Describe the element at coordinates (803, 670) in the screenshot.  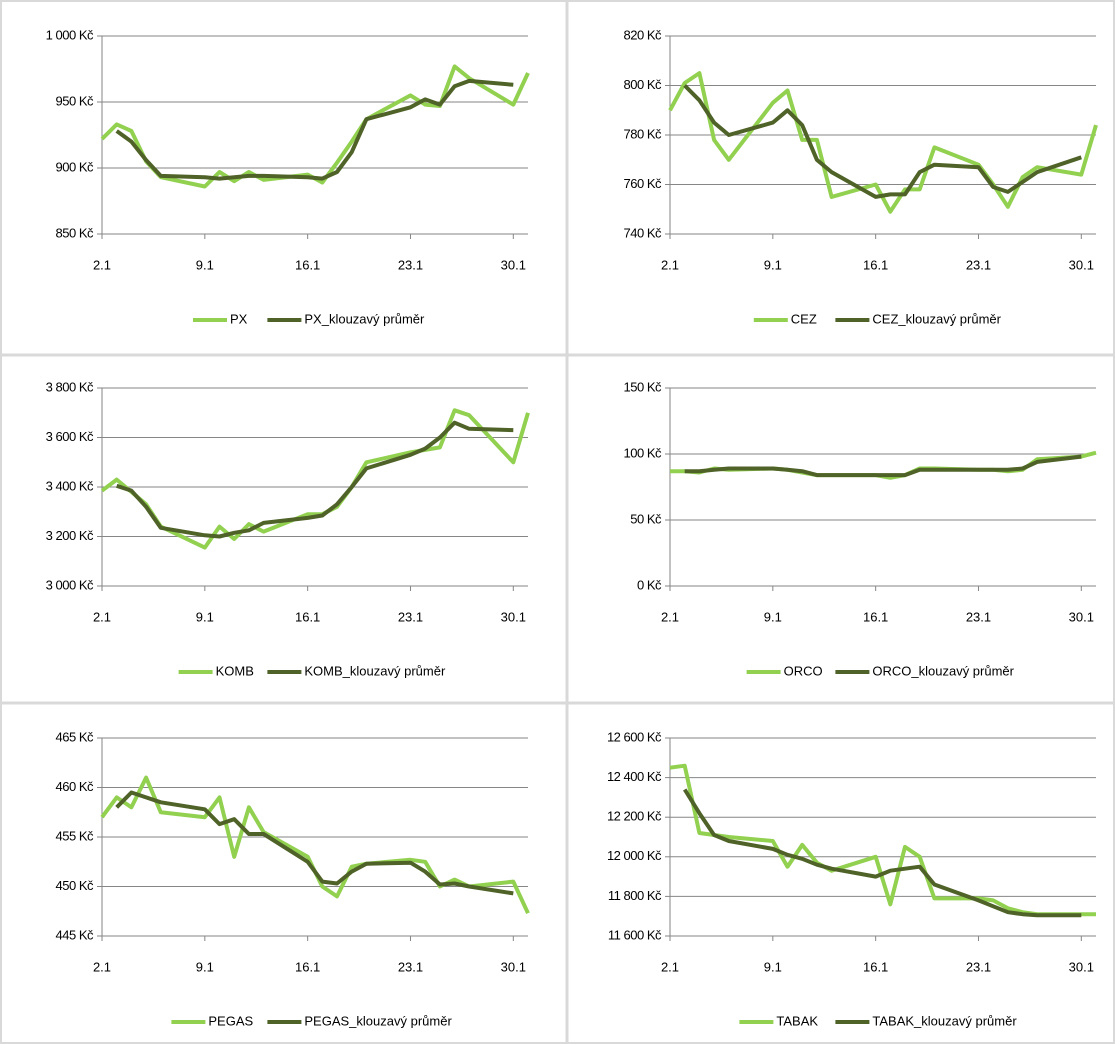
I see `legend-label: ORCO` at that location.